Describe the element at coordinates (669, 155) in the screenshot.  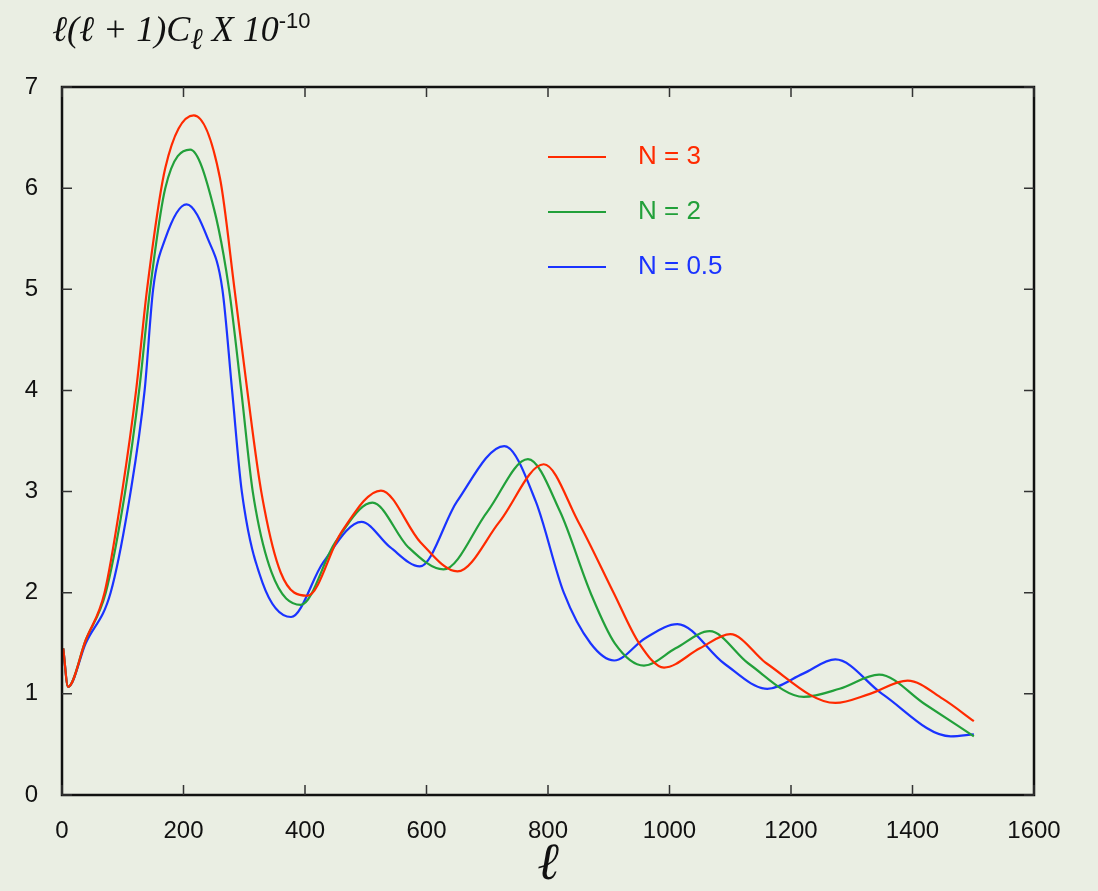
I see `legend-label: N = 3` at that location.